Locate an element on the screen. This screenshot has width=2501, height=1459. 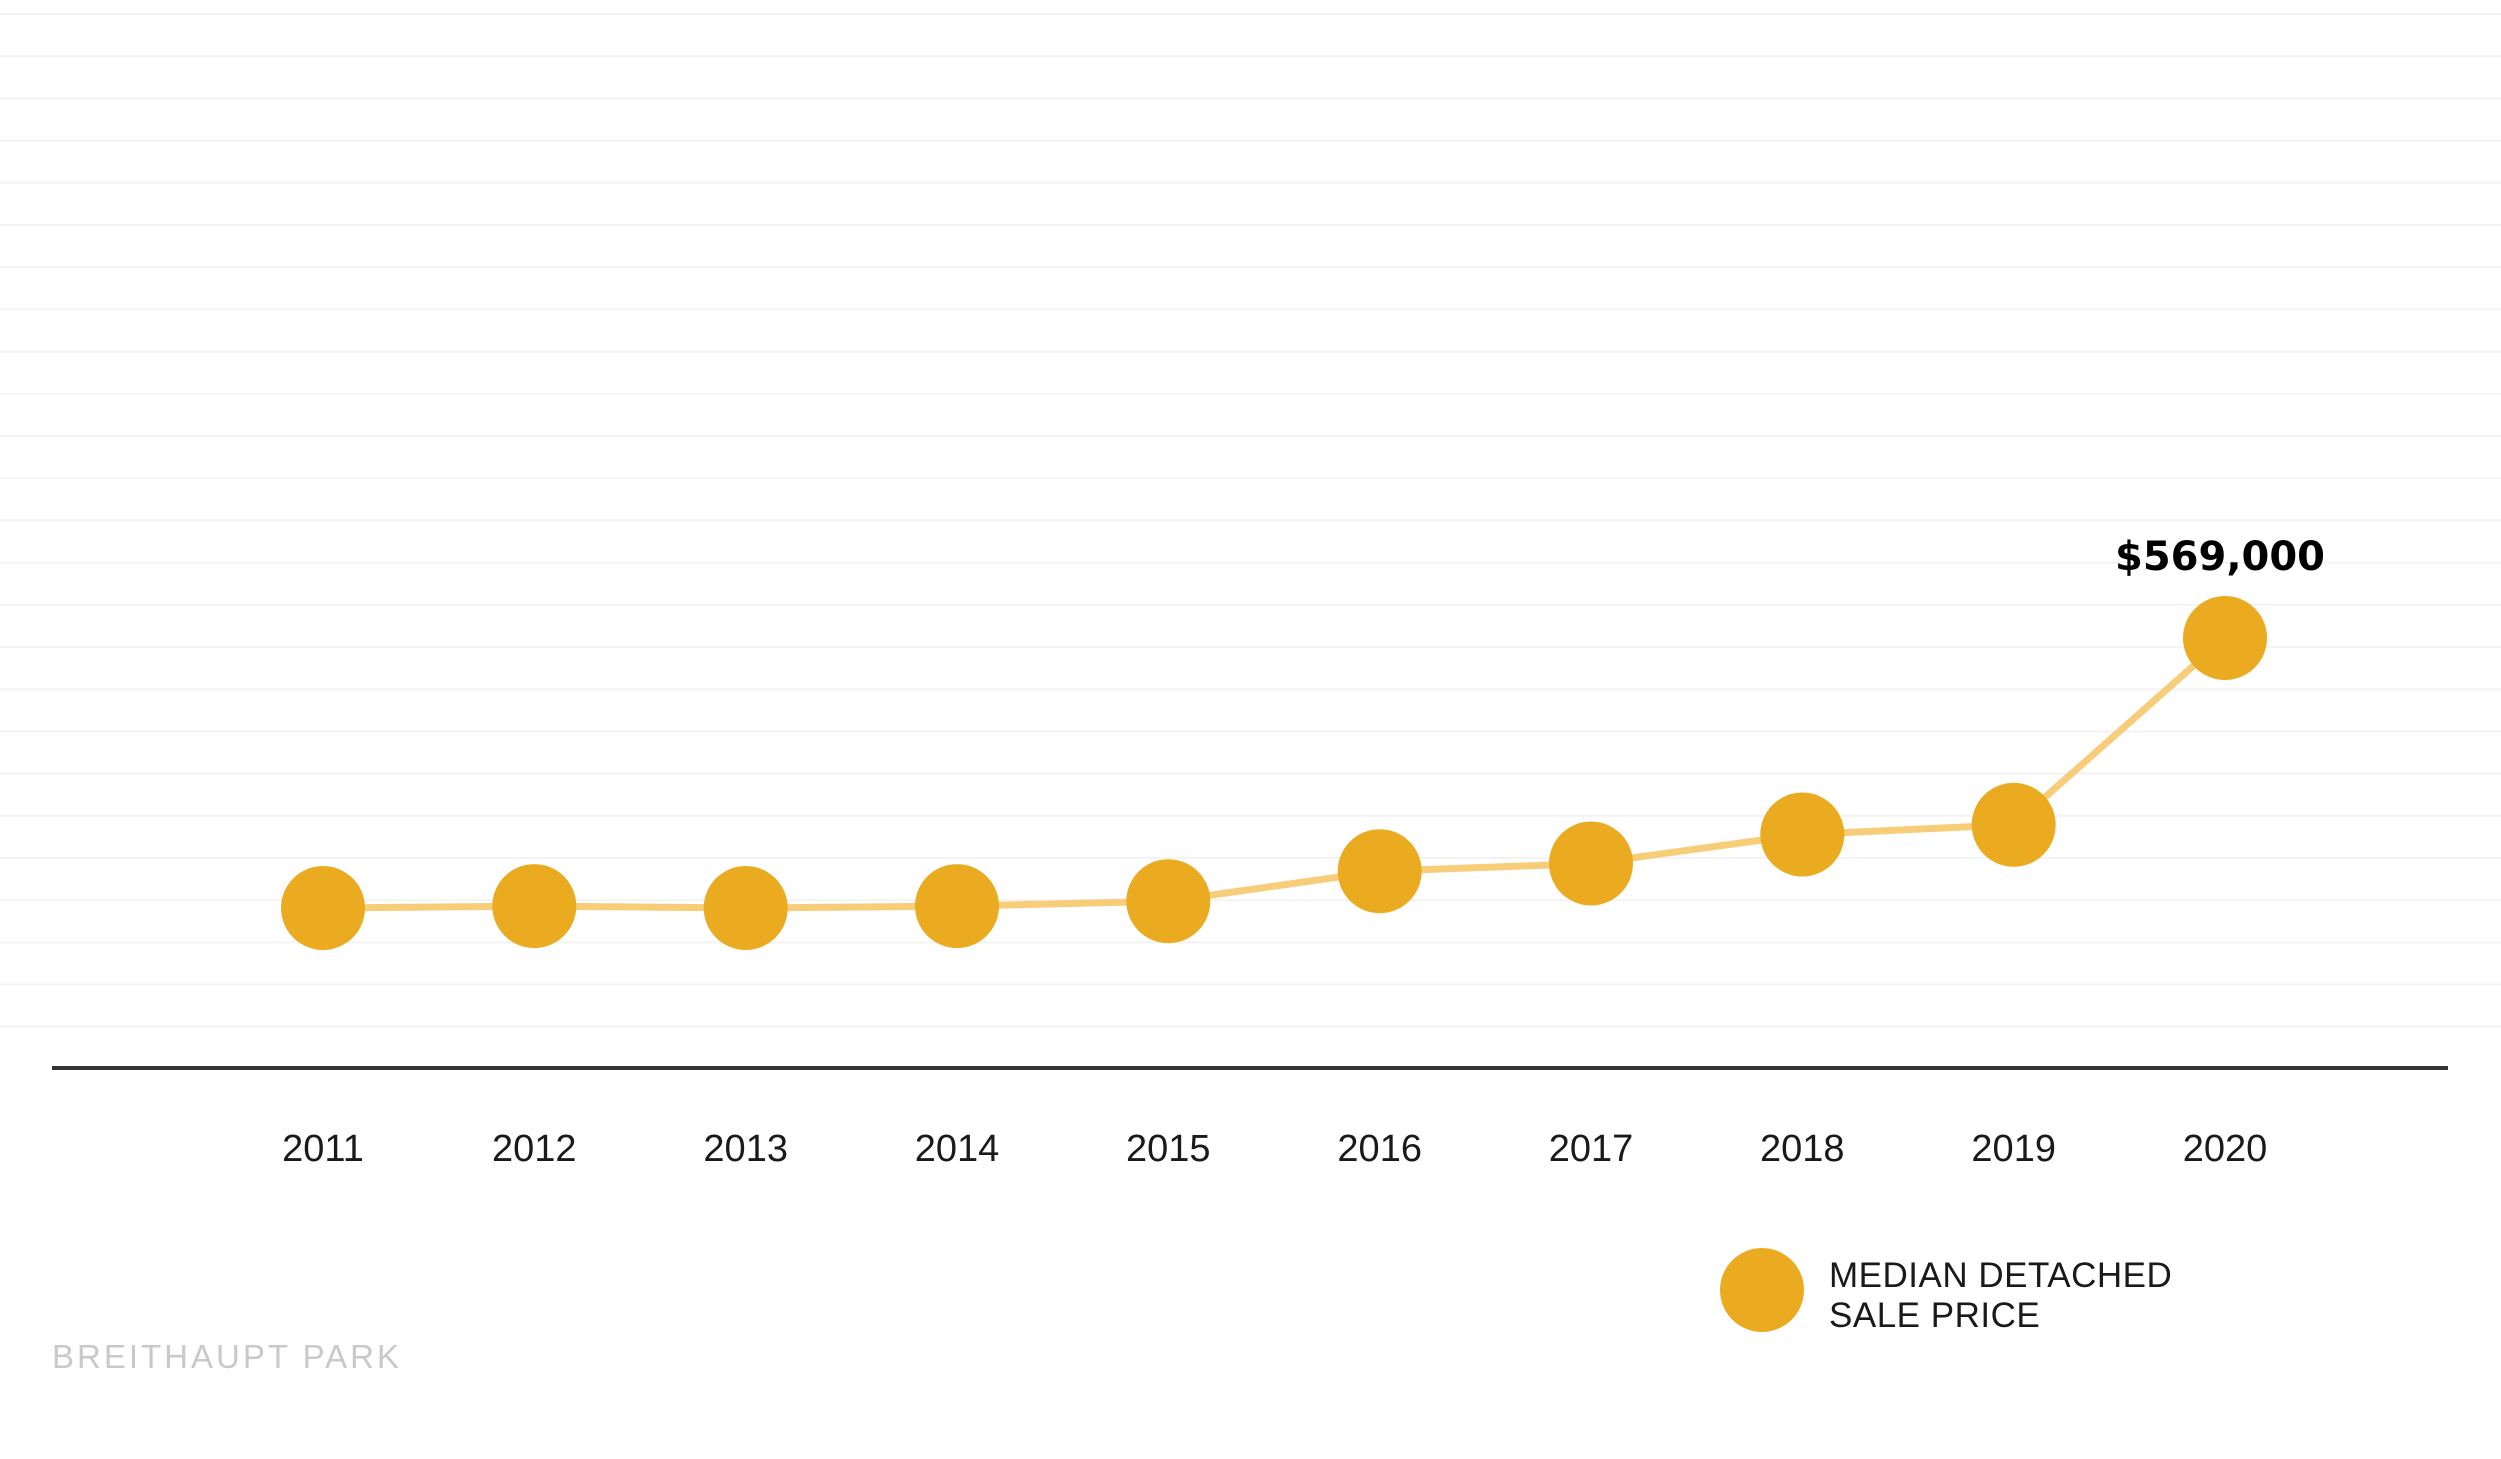
annotation-2020-value: $569,000 is located at coordinates (2220, 557).